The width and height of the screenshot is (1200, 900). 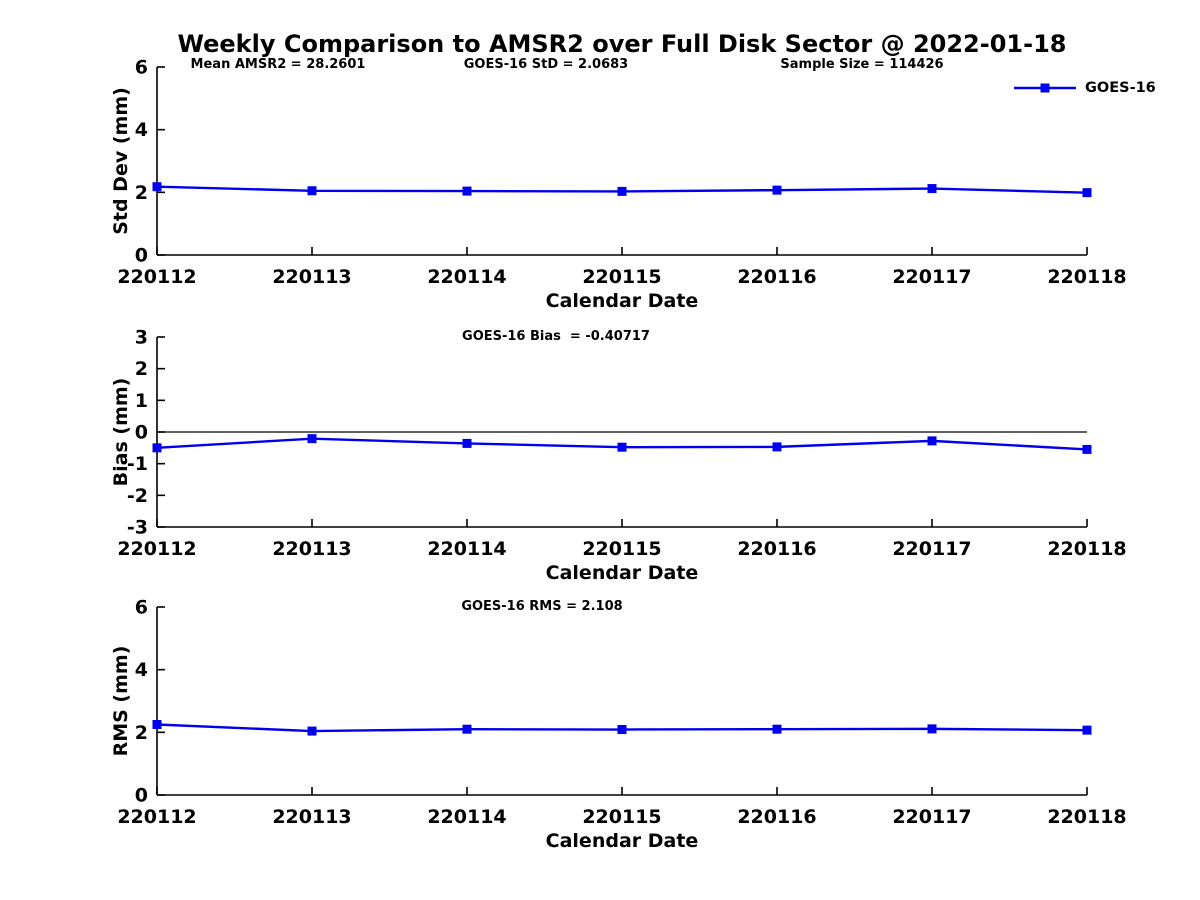 I want to click on y-axis-title: Bias (mm), so click(x=121, y=432).